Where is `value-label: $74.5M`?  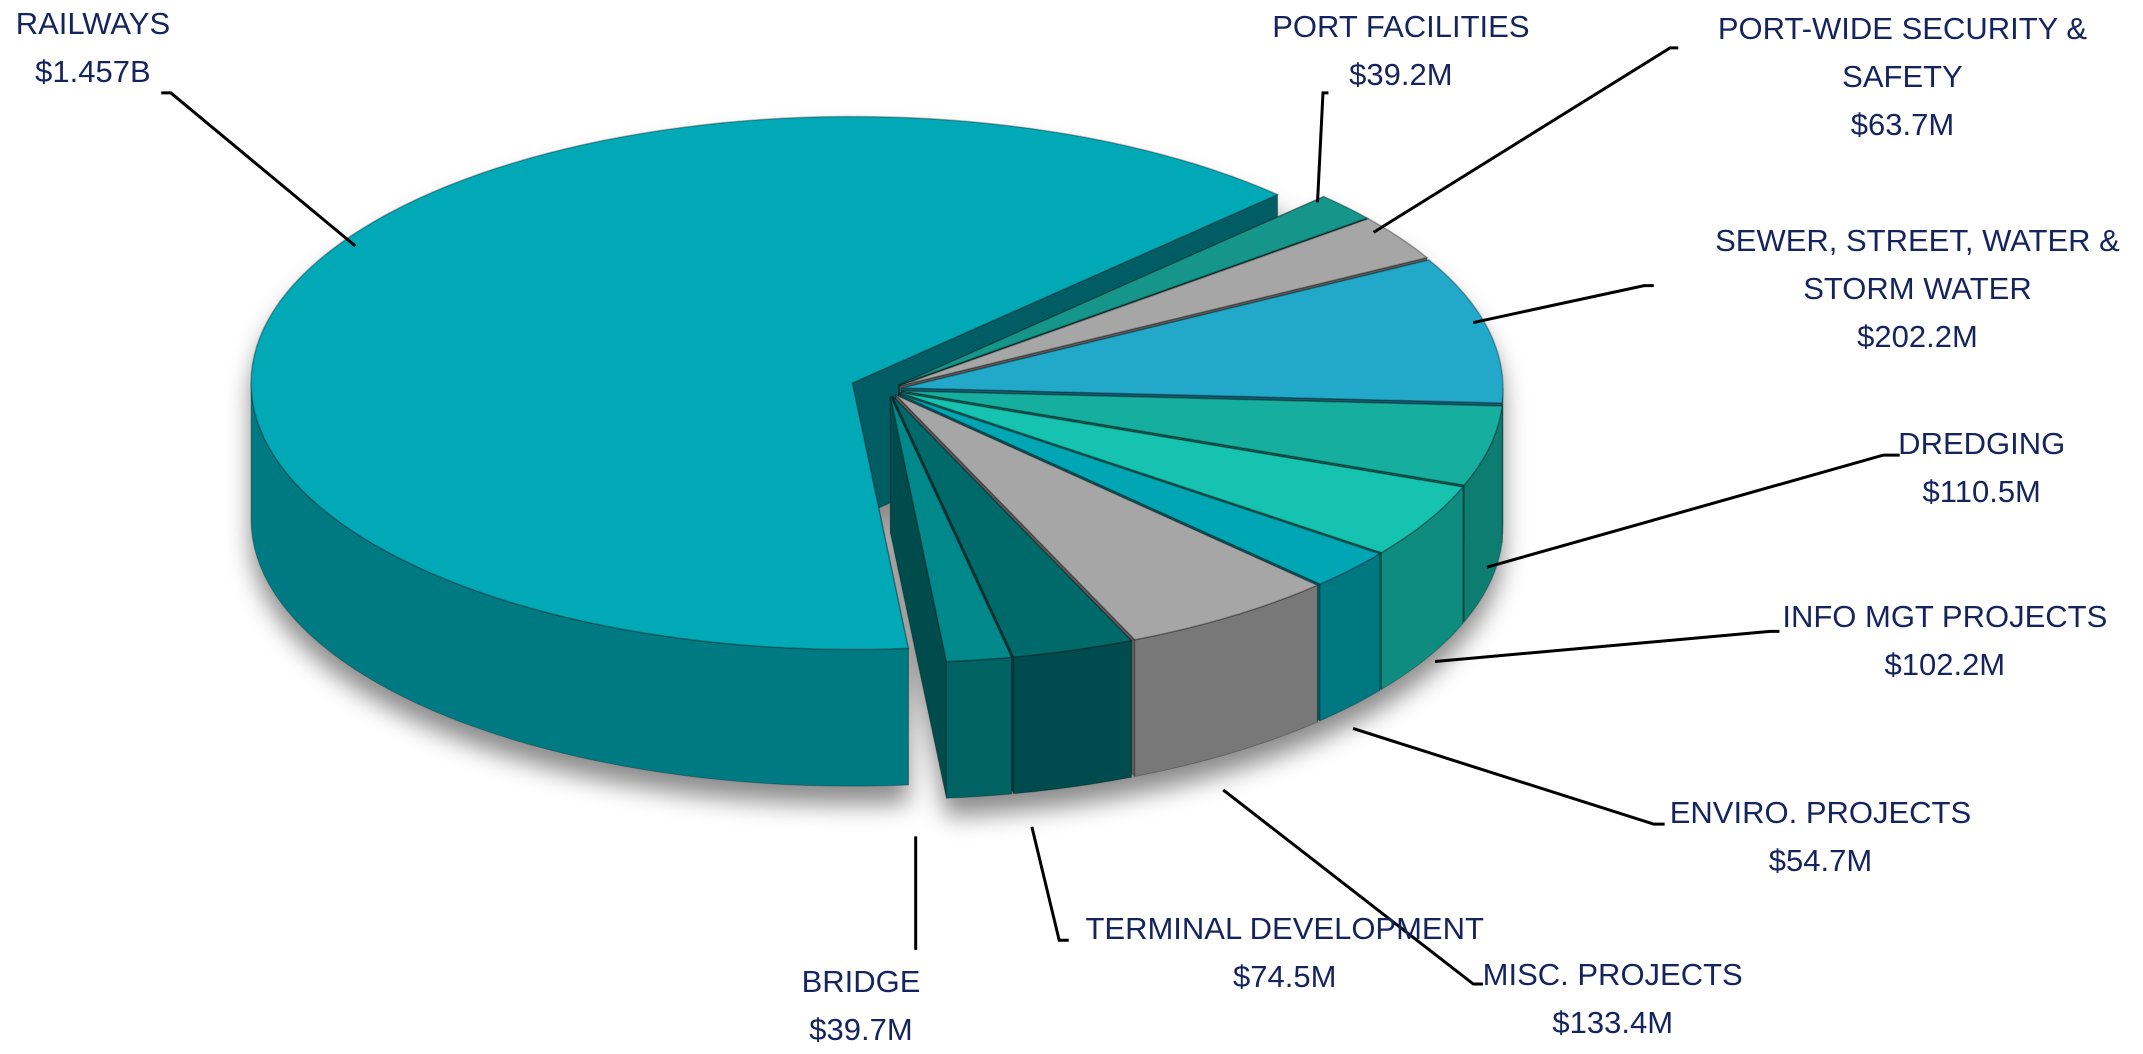
value-label: $74.5M is located at coordinates (1284, 976).